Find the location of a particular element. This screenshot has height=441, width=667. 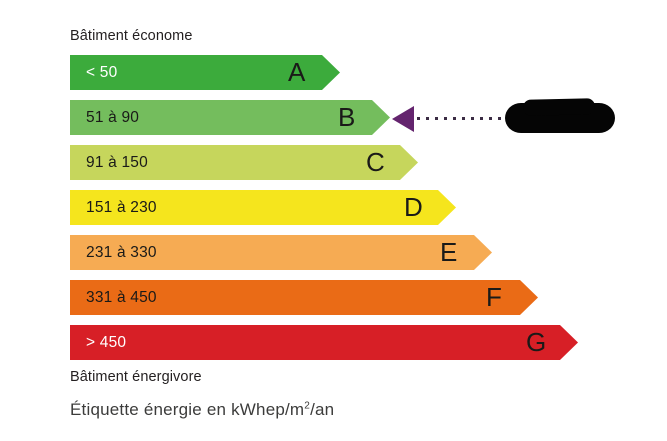

unit-prefix: Étiquette énergie en kWhep/m is located at coordinates (187, 409).